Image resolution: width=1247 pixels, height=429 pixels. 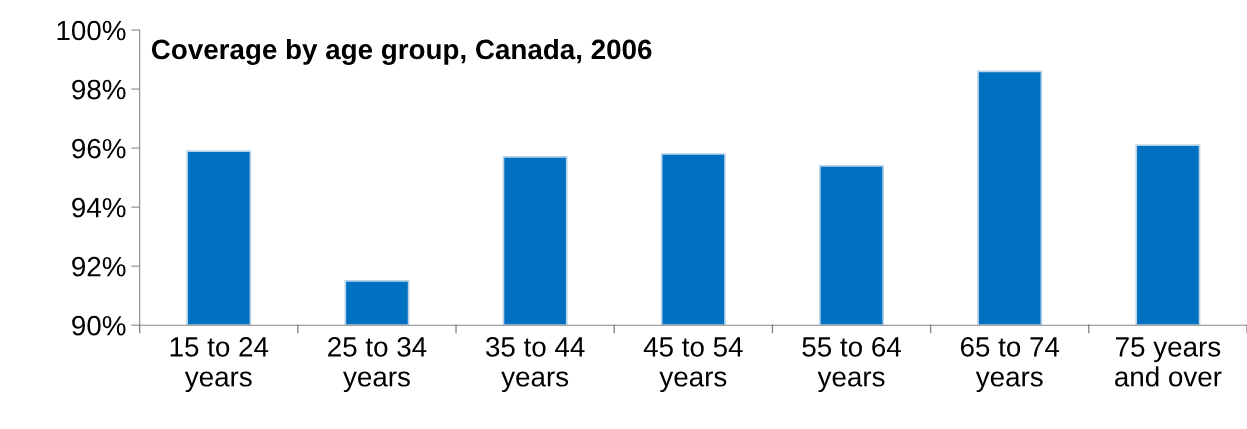 I want to click on y-tick-label: 90%, so click(x=99, y=325).